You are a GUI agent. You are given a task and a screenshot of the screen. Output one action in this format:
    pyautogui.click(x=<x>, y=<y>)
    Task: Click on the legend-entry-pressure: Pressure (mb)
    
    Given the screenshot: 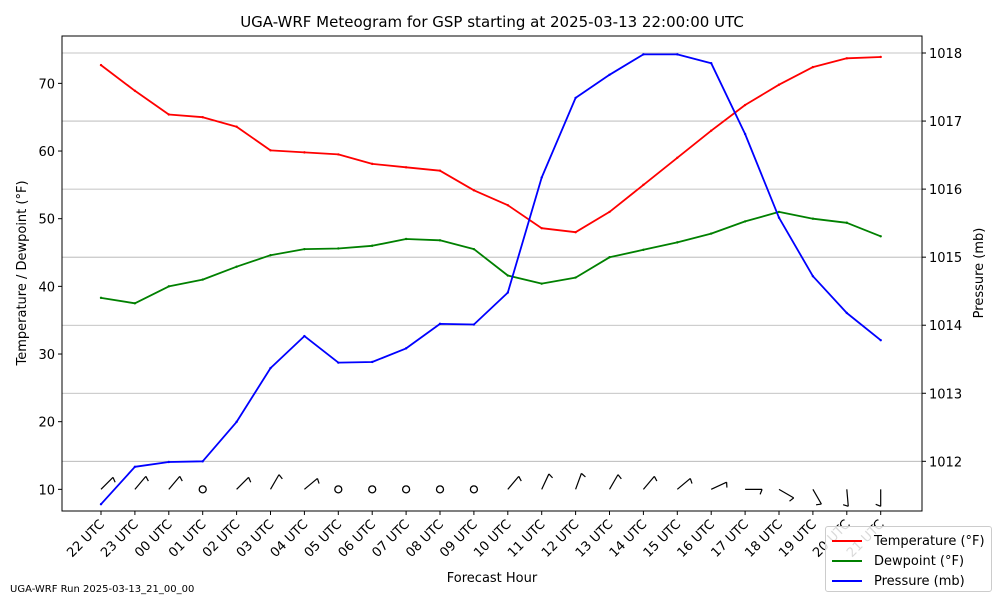 What is the action you would take?
    pyautogui.click(x=908, y=581)
    